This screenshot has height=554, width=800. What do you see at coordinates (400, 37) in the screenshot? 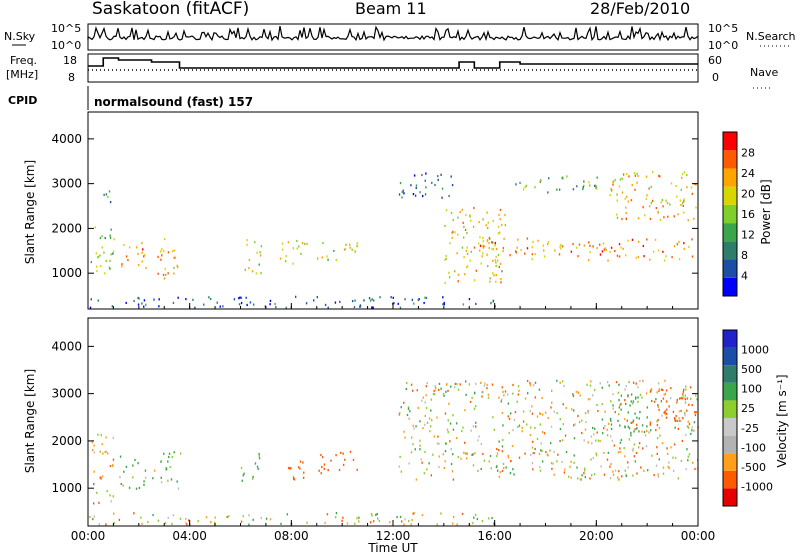
I see `nsky-strip: N.Sky 10^5 10^0 10^5 10^0 N.Search` at bounding box center [400, 37].